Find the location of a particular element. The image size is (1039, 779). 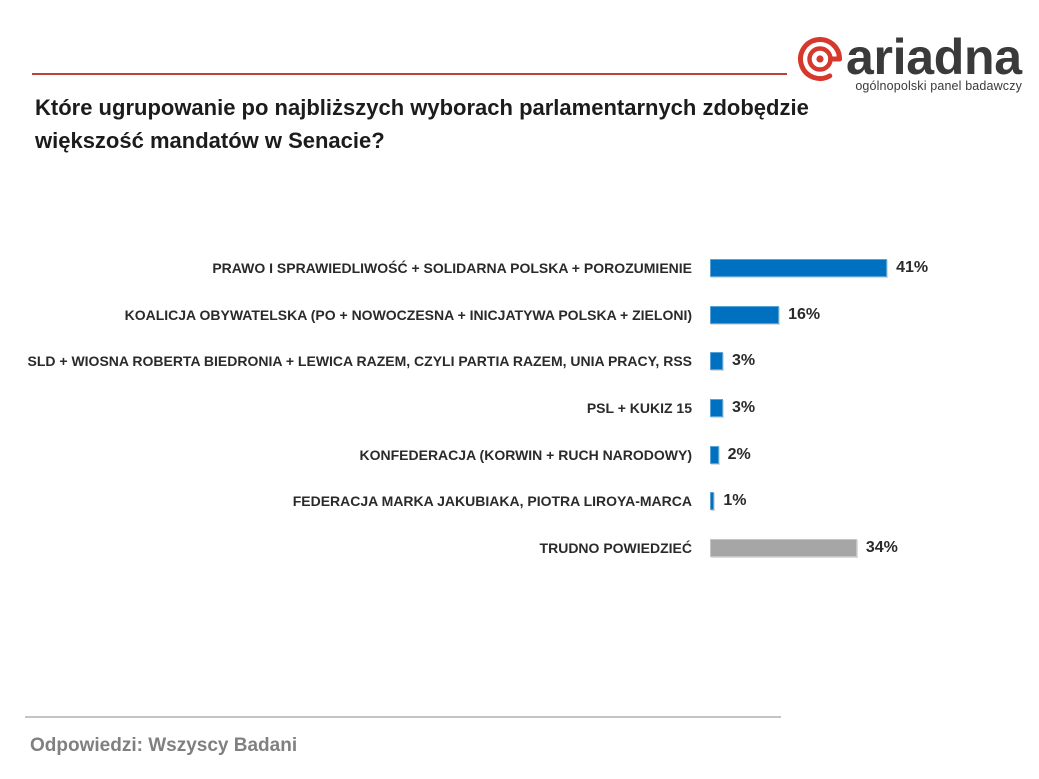

data-label: 16% is located at coordinates (804, 314).